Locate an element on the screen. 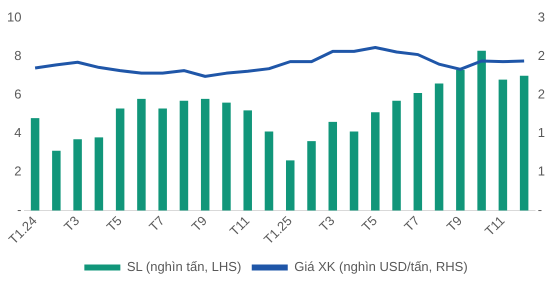 The height and width of the screenshot is (284, 558). y2-tick-label: 3 is located at coordinates (542, 17).